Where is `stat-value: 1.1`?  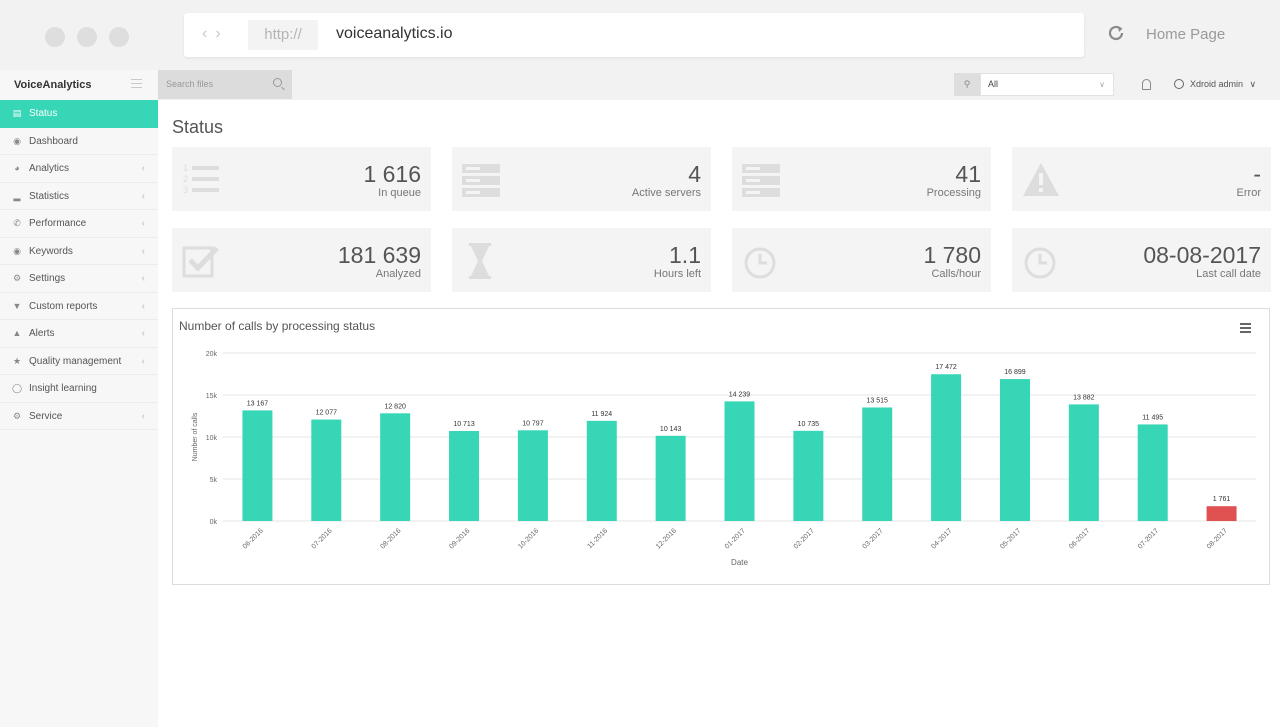 stat-value: 1.1 is located at coordinates (685, 255).